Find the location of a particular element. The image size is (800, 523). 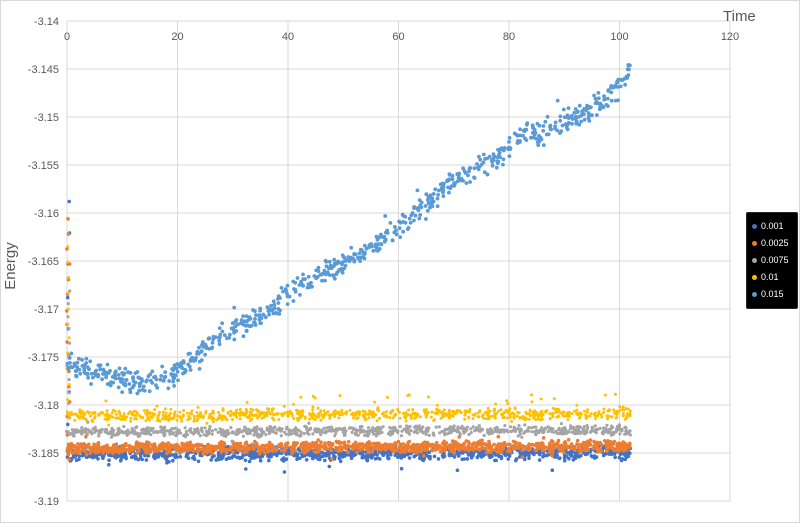

y-axis-title: Energy is located at coordinates (10, 266).